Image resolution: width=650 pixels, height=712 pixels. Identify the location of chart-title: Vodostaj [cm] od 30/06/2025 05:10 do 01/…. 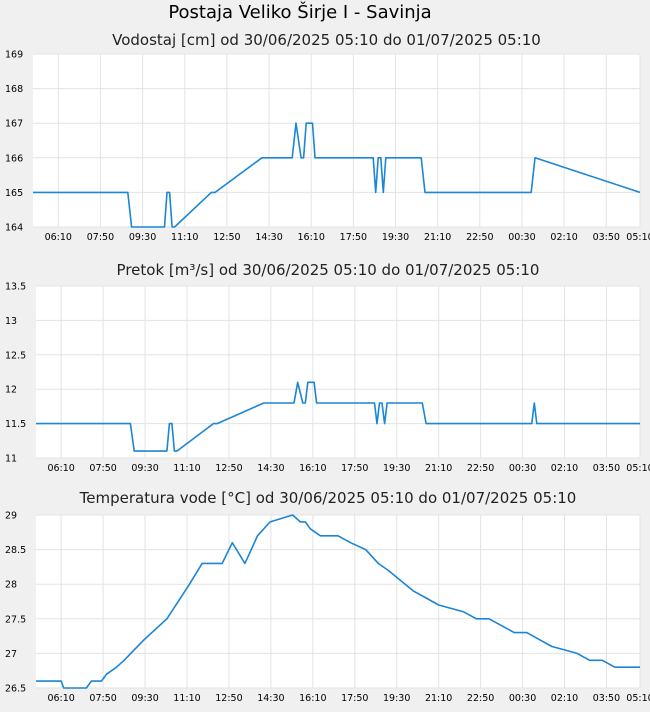
(326, 40).